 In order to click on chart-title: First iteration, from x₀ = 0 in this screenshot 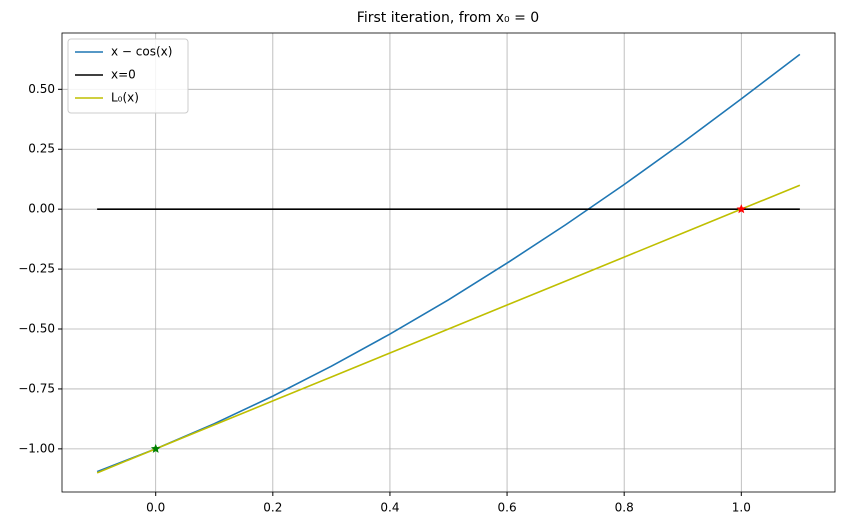, I will do `click(448, 18)`.